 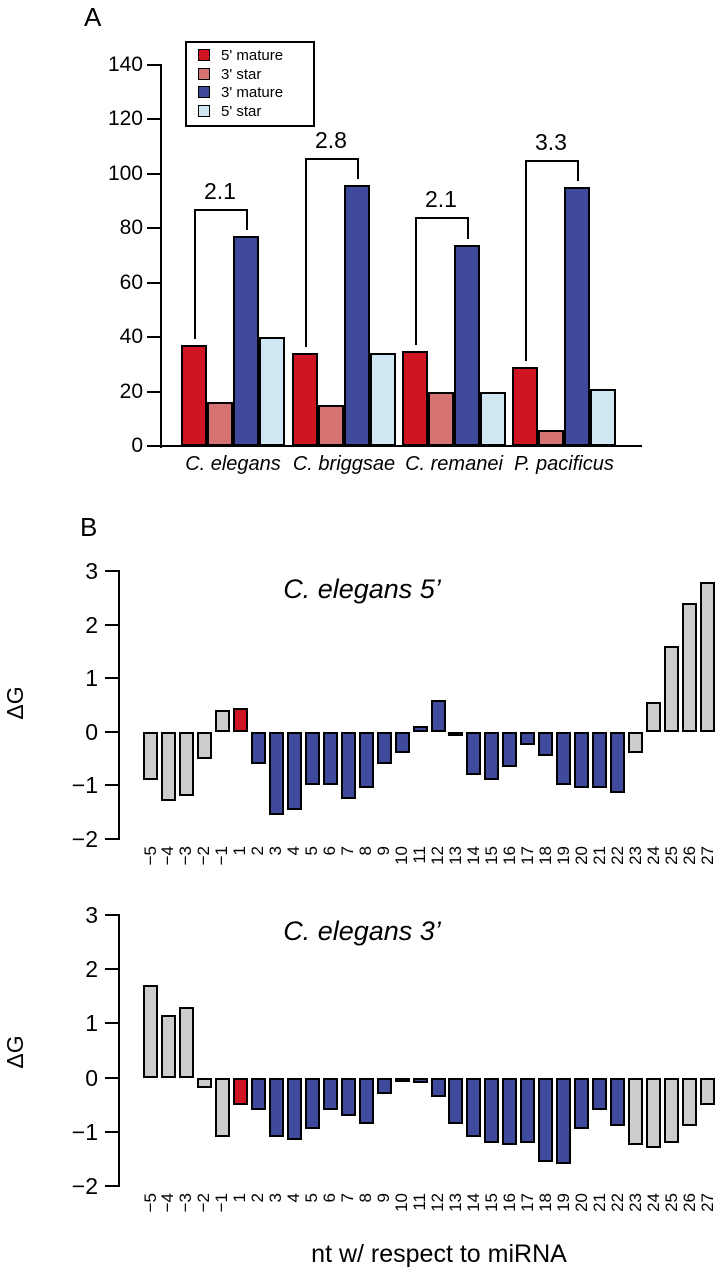 What do you see at coordinates (384, 1198) in the screenshot?
I see `celegans-3prime-x-tick-label: 9` at bounding box center [384, 1198].